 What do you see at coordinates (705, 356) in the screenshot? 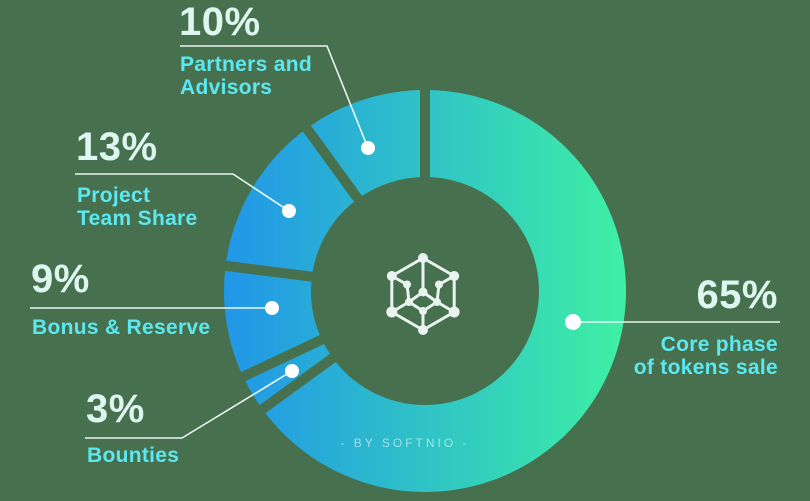
I see `callout-core-label: Core phase of tokens sale` at bounding box center [705, 356].